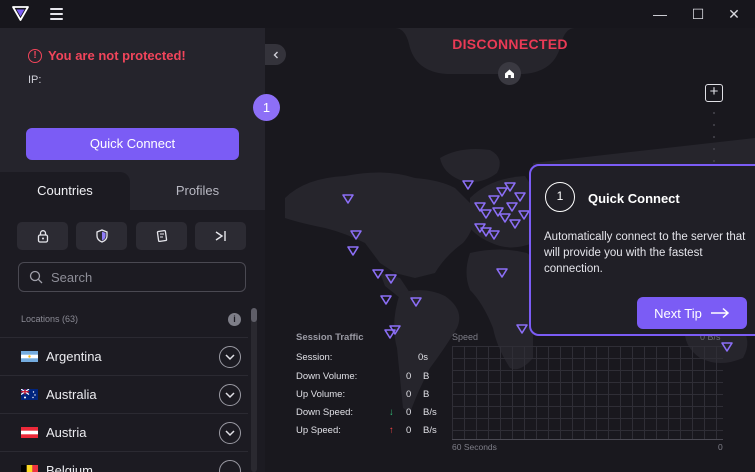 The image size is (755, 472). I want to click on traffic-label: Up Speed:, so click(318, 430).